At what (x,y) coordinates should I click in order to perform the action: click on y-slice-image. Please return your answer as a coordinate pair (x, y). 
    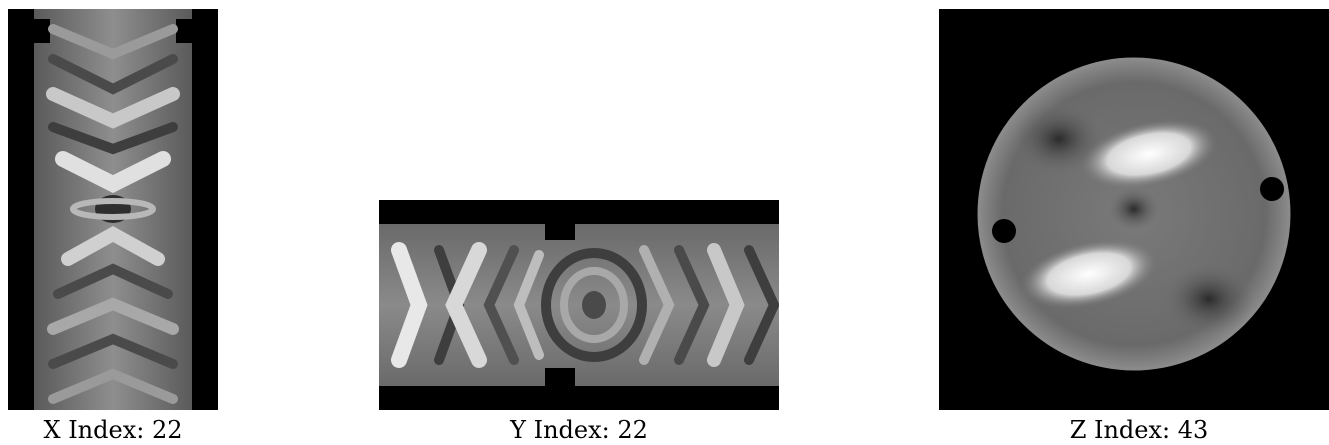
    Looking at the image, I should click on (579, 305).